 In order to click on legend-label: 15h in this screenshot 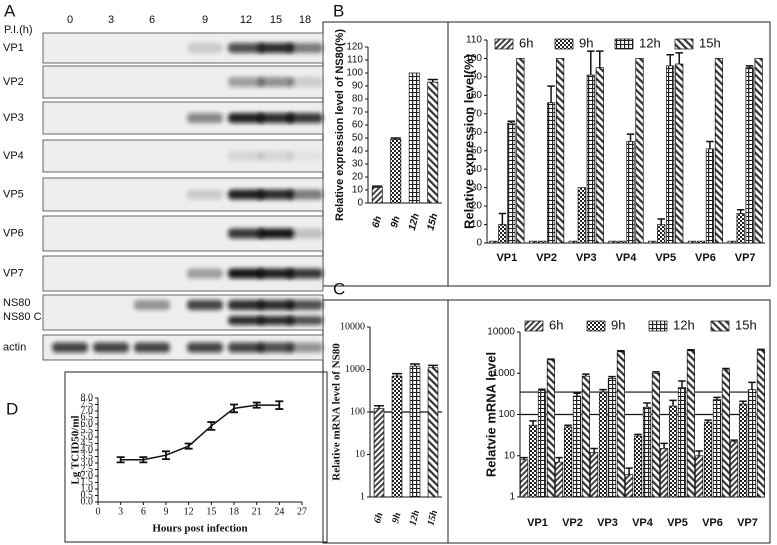, I will do `click(746, 324)`.